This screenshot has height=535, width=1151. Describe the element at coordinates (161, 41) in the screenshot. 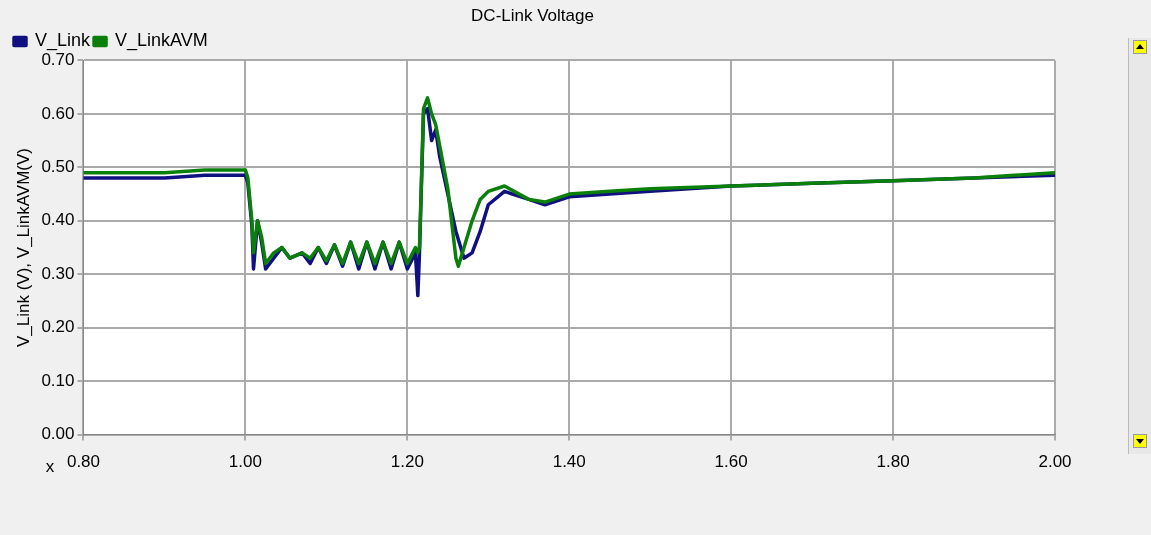

I see `legend-label: V_LinkAVM` at that location.